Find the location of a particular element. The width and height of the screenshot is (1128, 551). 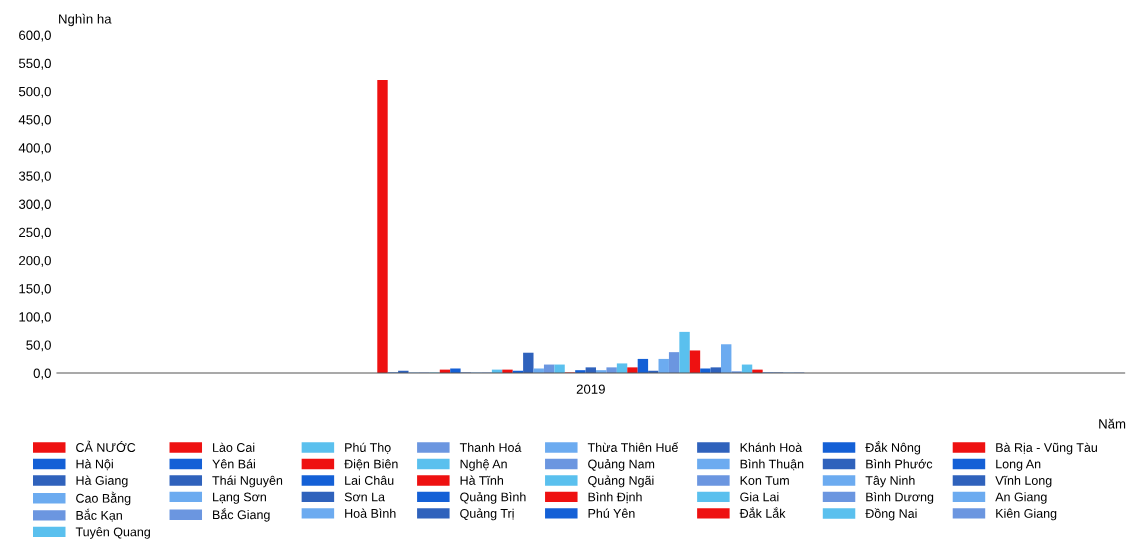

y-axis-title: Nghìn ha is located at coordinates (85, 20).